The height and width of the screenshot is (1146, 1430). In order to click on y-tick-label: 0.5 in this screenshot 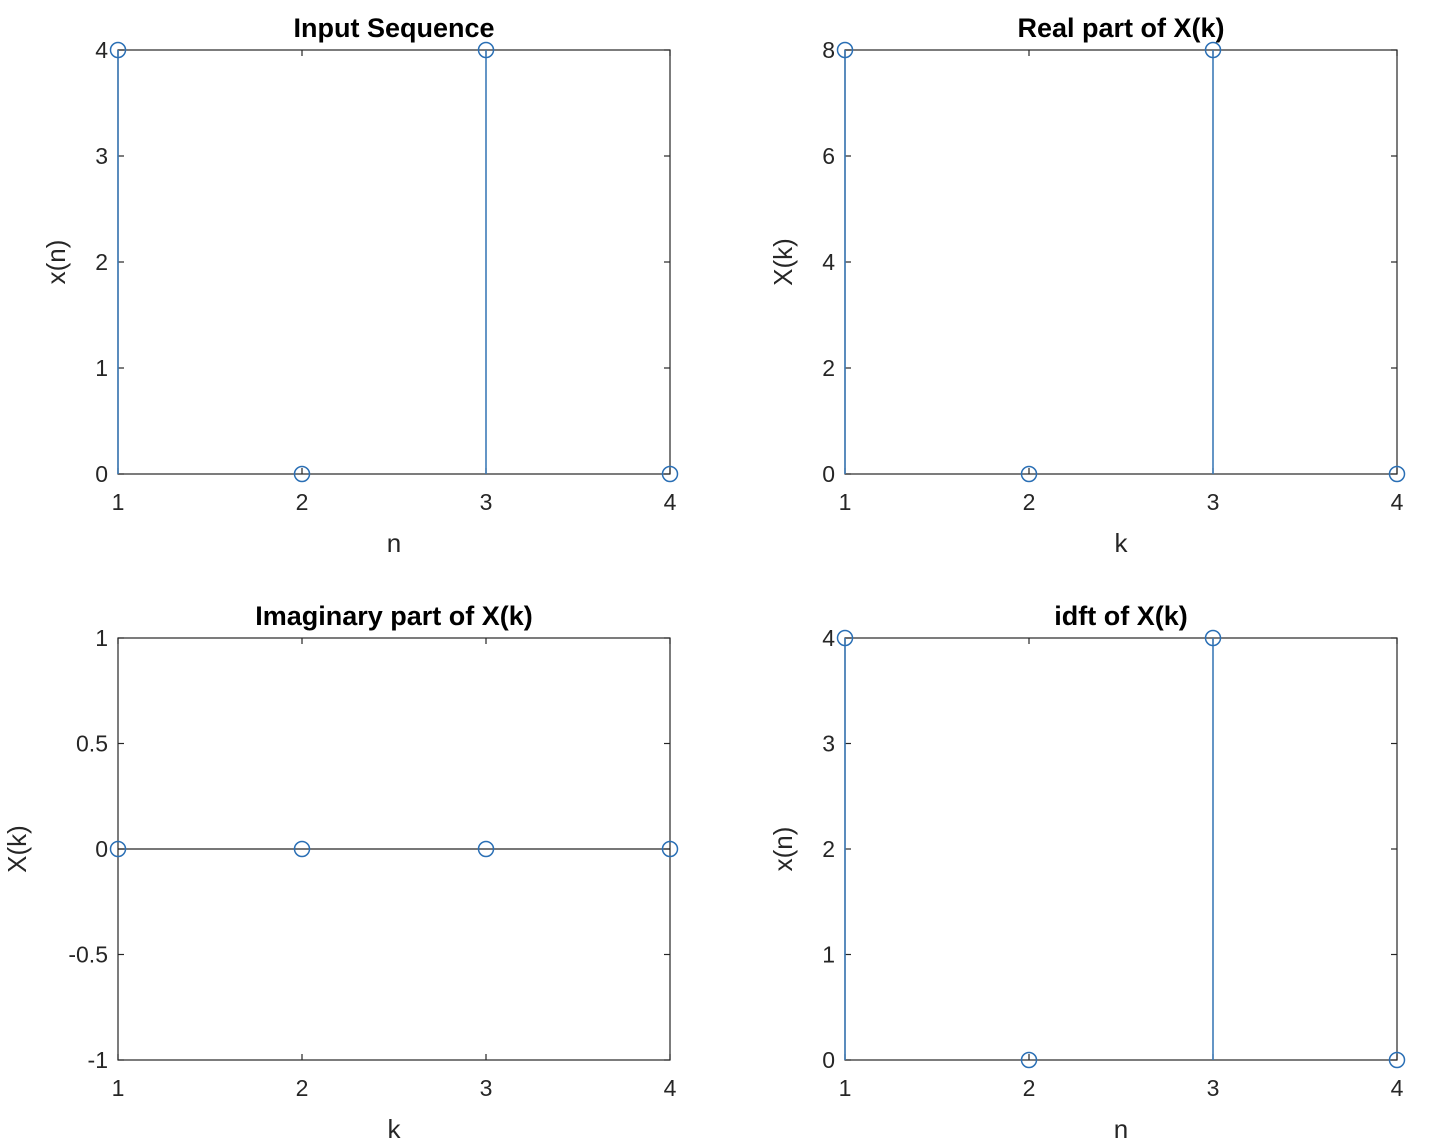, I will do `click(92, 744)`.